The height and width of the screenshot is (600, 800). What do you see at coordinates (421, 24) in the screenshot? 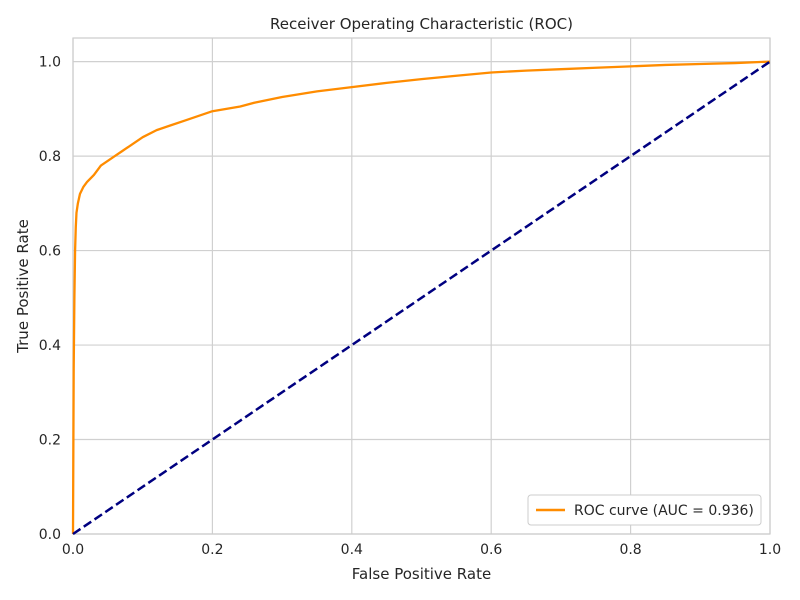
I see `chart-title: Receiver Operating Characteristic (ROC)` at bounding box center [421, 24].